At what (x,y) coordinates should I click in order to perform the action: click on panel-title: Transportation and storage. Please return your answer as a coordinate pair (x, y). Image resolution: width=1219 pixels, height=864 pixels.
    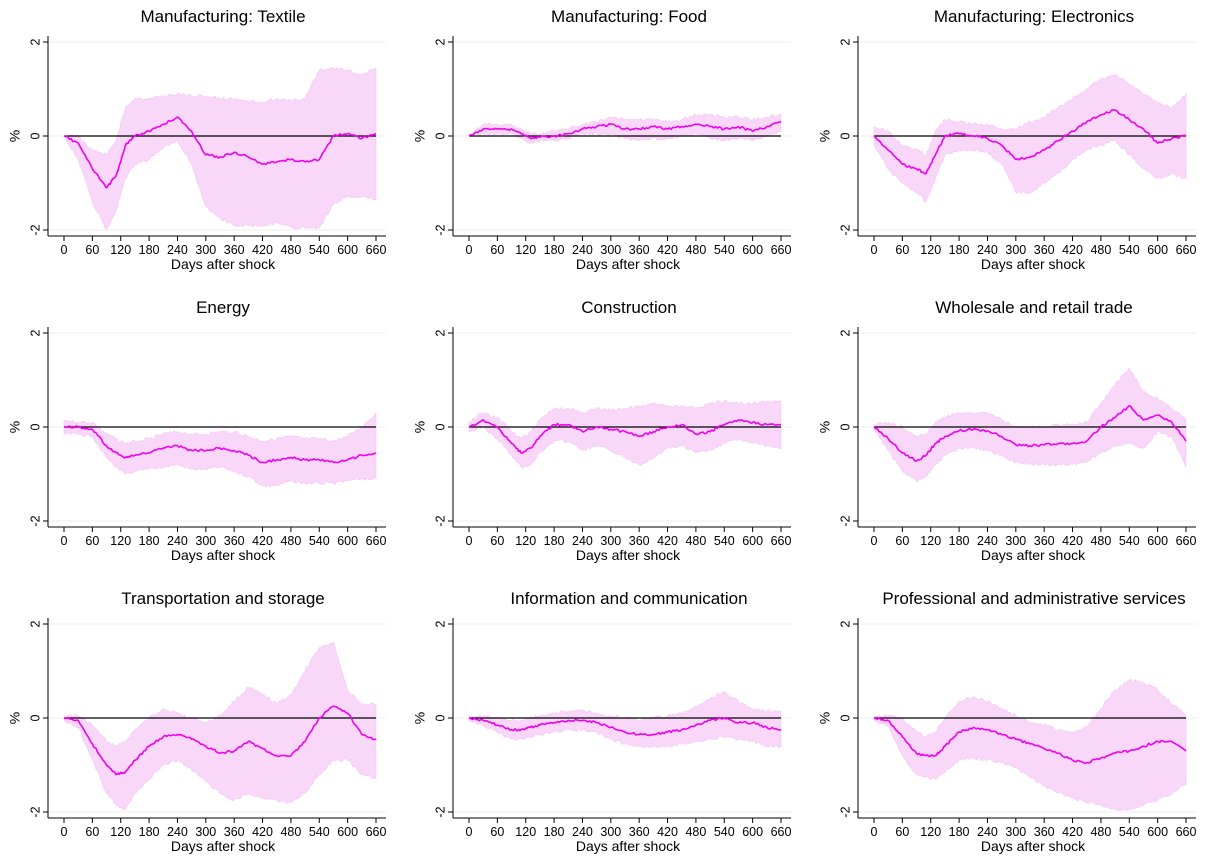
    Looking at the image, I should click on (223, 598).